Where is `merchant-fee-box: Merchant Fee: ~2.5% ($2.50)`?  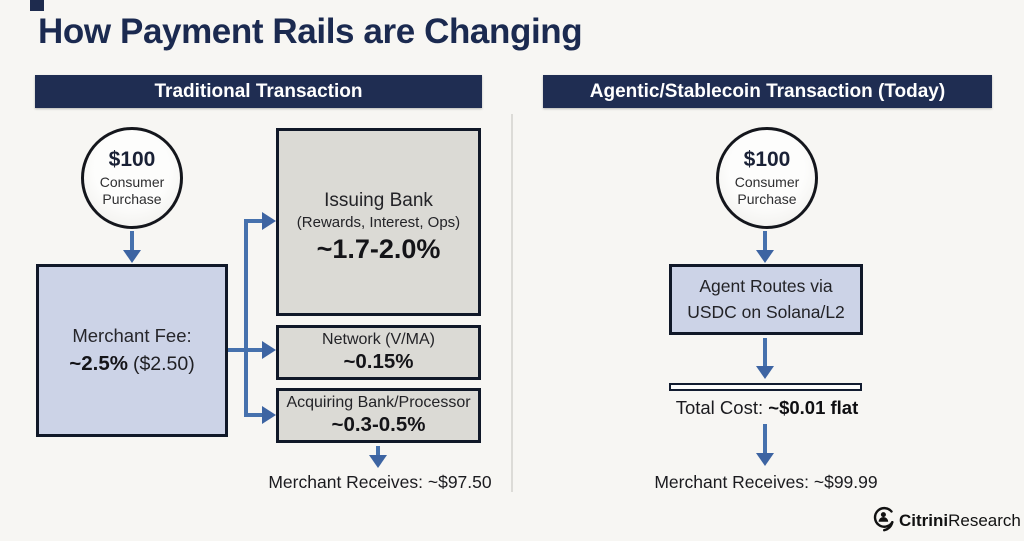
merchant-fee-box: Merchant Fee: ~2.5% ($2.50) is located at coordinates (132, 350).